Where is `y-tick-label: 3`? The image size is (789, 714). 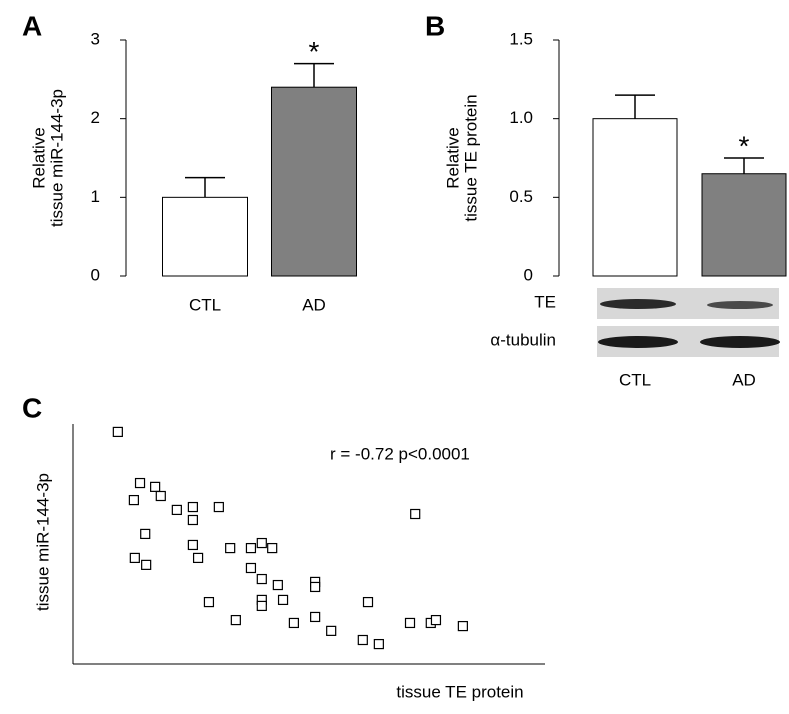 y-tick-label: 3 is located at coordinates (95, 38).